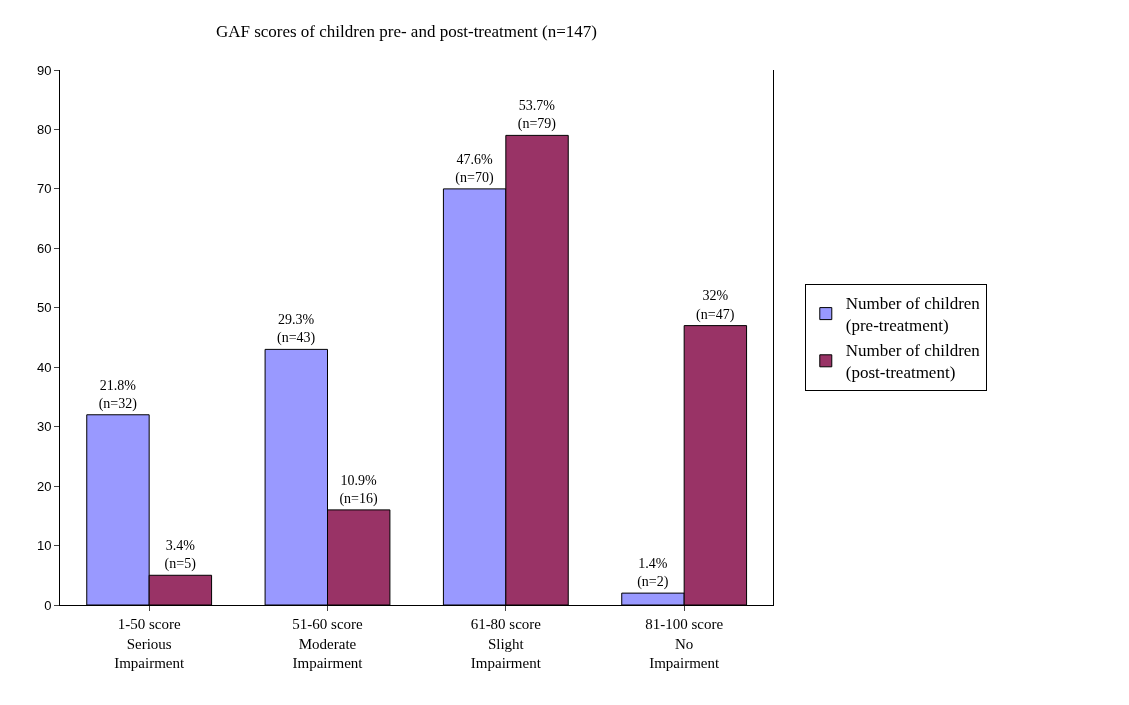  What do you see at coordinates (358, 489) in the screenshot?
I see `data-label: 10.9% (n=16)` at bounding box center [358, 489].